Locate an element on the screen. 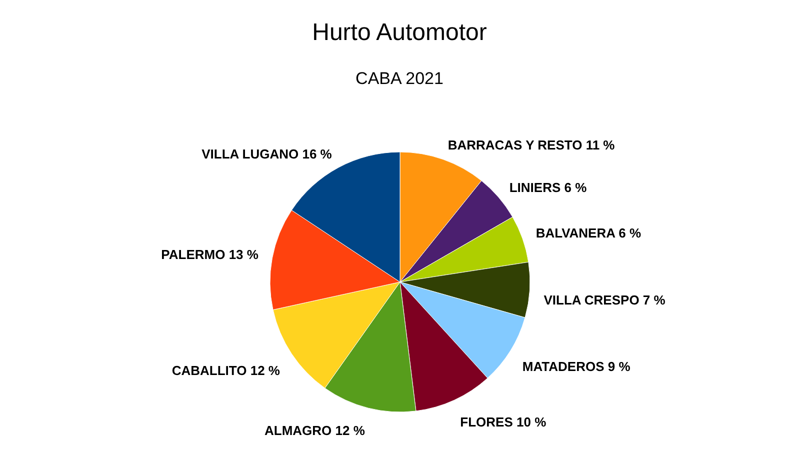 Image resolution: width=799 pixels, height=450 pixels. chart-subtitle: CABA 2021 is located at coordinates (400, 78).